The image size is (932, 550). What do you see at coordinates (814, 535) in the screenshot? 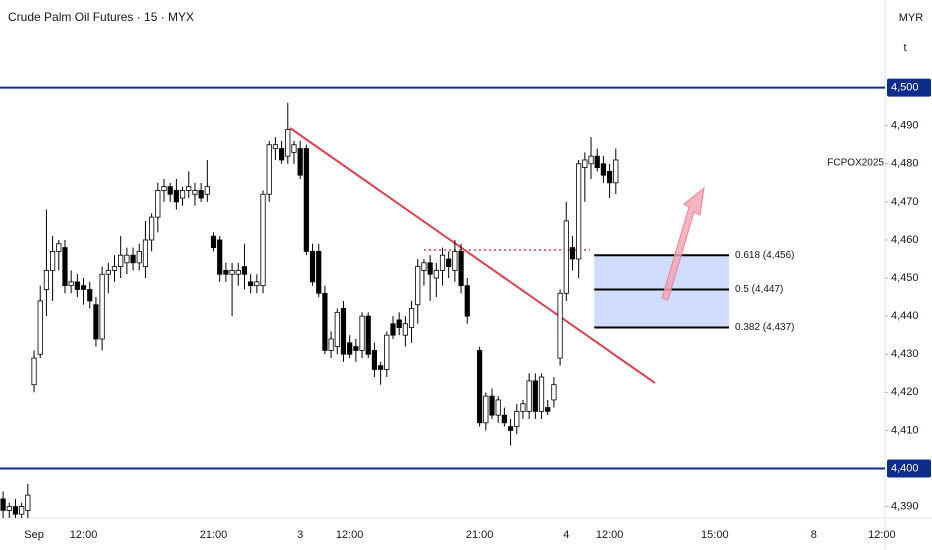
I see `x-tick-label: 8` at bounding box center [814, 535].